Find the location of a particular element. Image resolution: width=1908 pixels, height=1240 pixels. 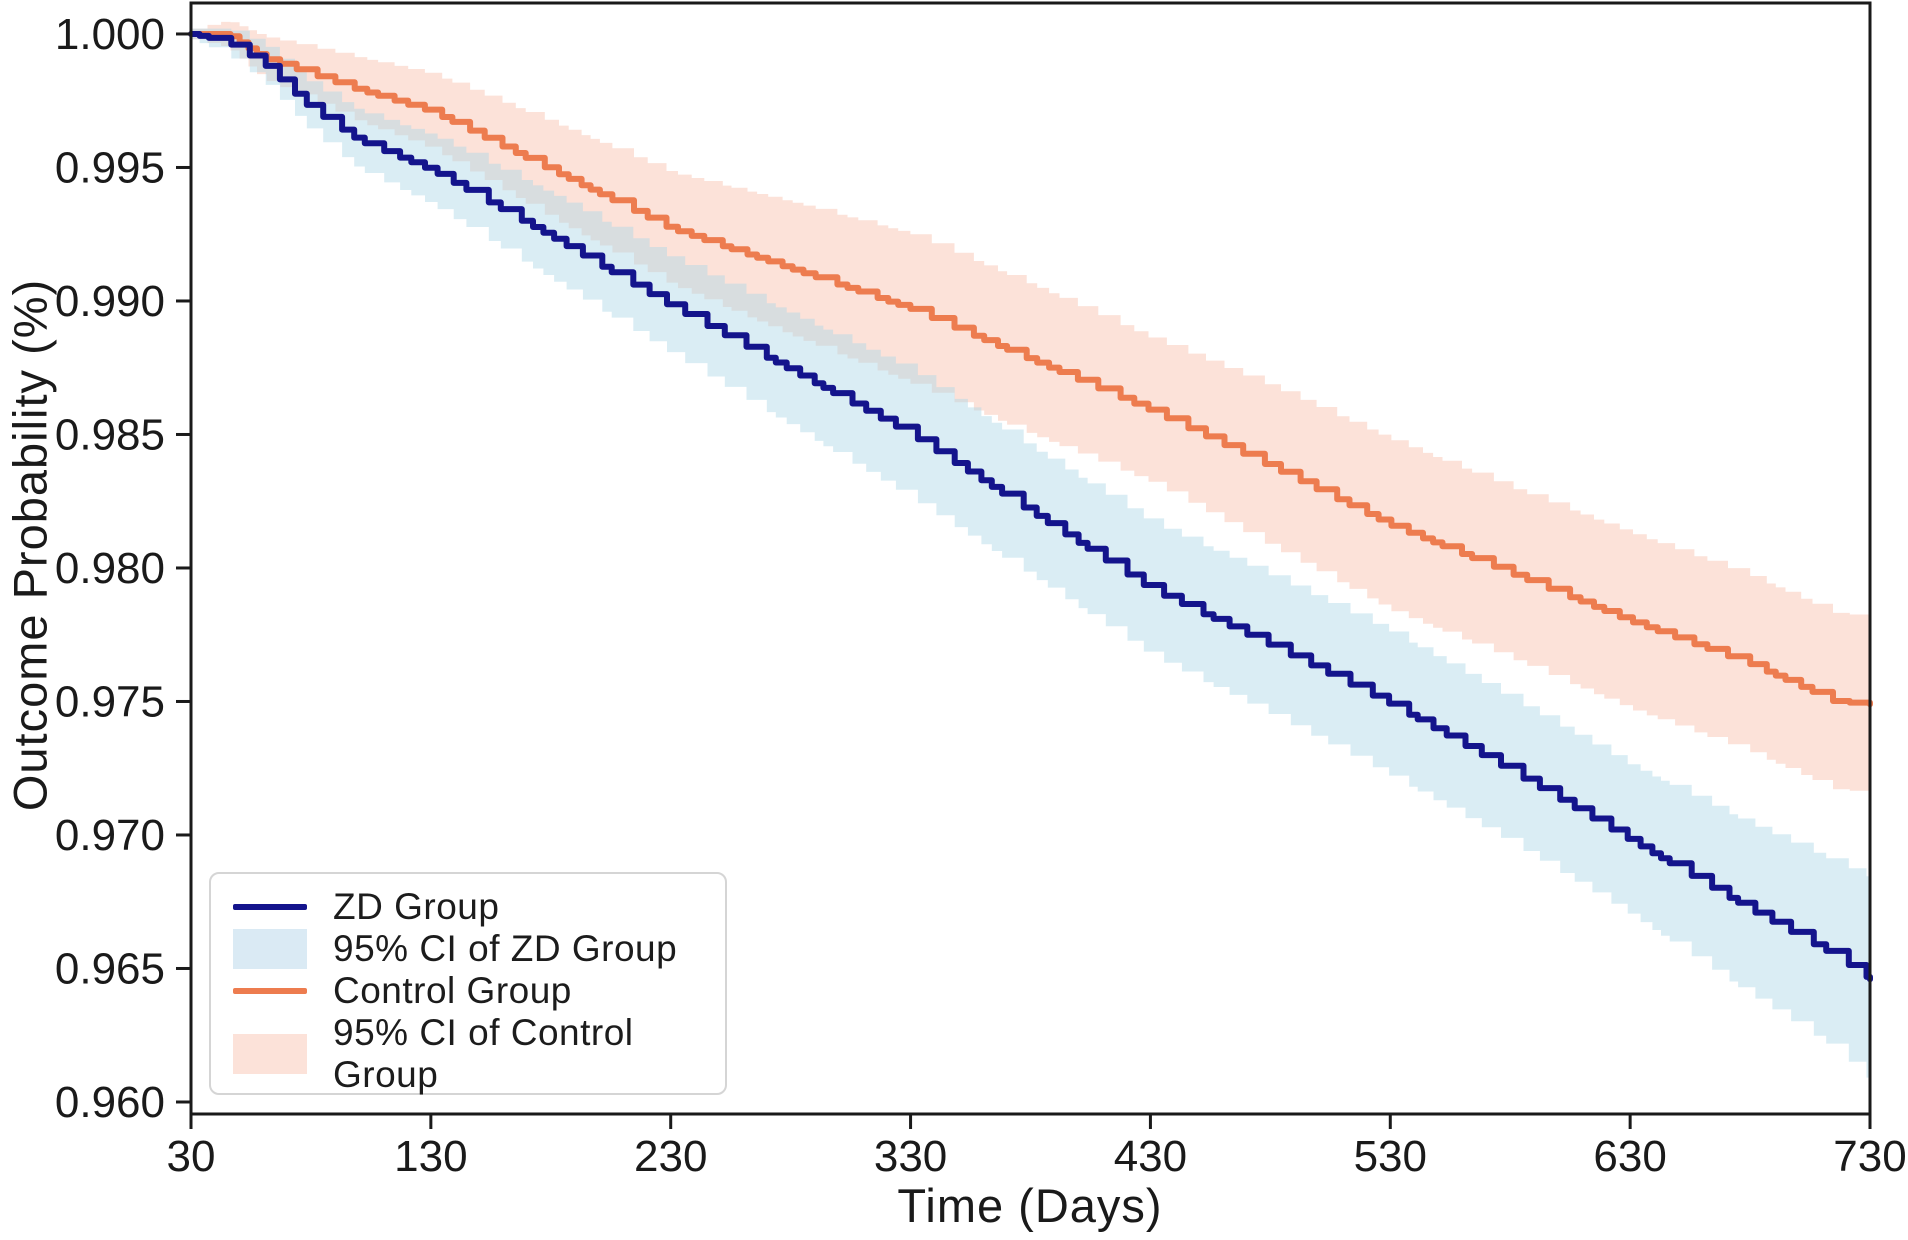

y-tick-label: 0.970 is located at coordinates (110, 835).